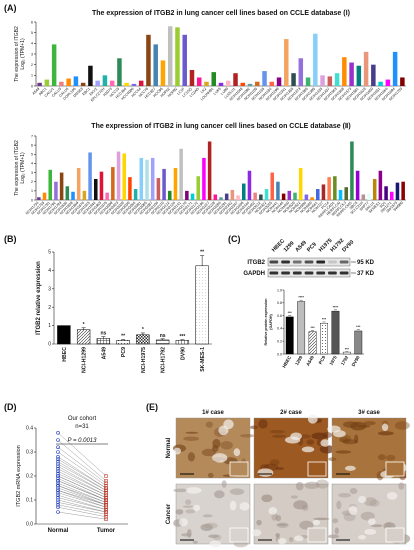 The height and width of the screenshot is (550, 414). What do you see at coordinates (36, 91) in the screenshot?
I see `x-tick-label: A549` at bounding box center [36, 91].